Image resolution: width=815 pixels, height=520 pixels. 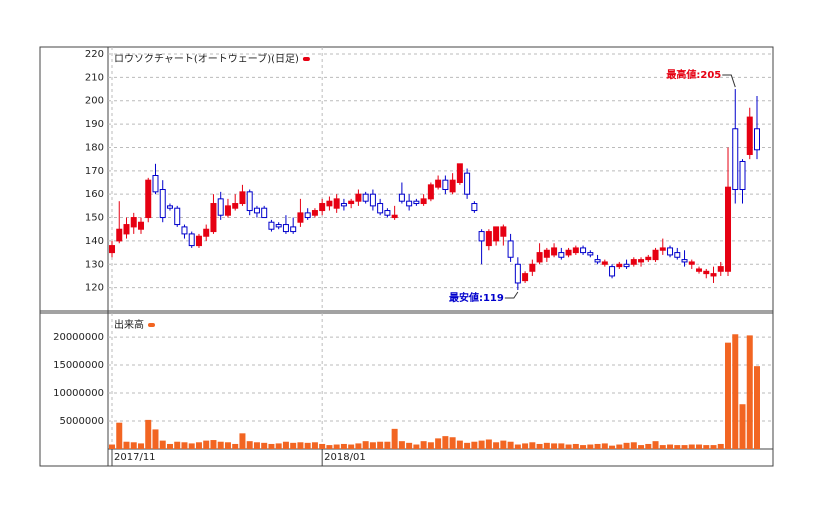 What do you see at coordinates (345, 457) in the screenshot?
I see `x-tick-label: 2018/01` at bounding box center [345, 457].